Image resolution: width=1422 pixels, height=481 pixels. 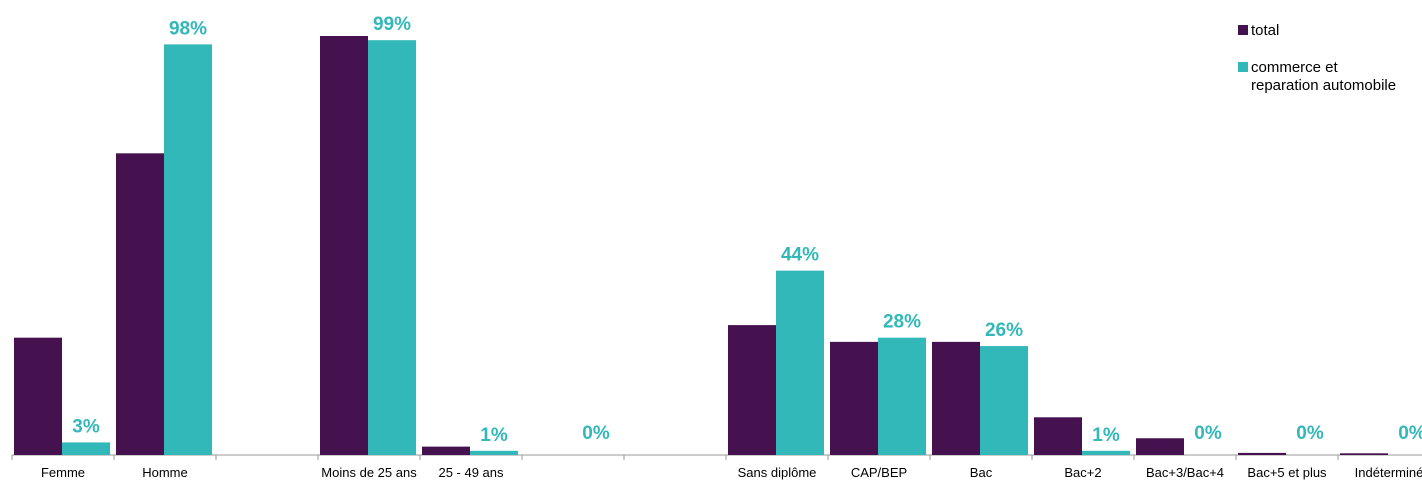 What do you see at coordinates (981, 472) in the screenshot?
I see `x-tick-label-9: Bac` at bounding box center [981, 472].